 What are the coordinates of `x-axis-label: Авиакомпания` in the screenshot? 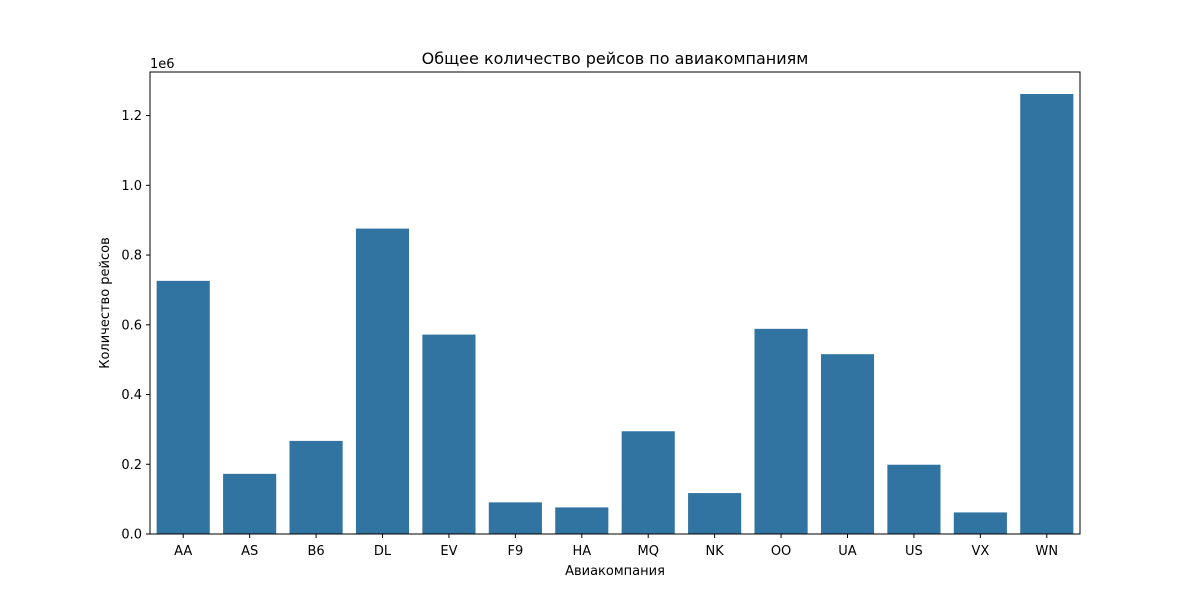 It's located at (615, 571).